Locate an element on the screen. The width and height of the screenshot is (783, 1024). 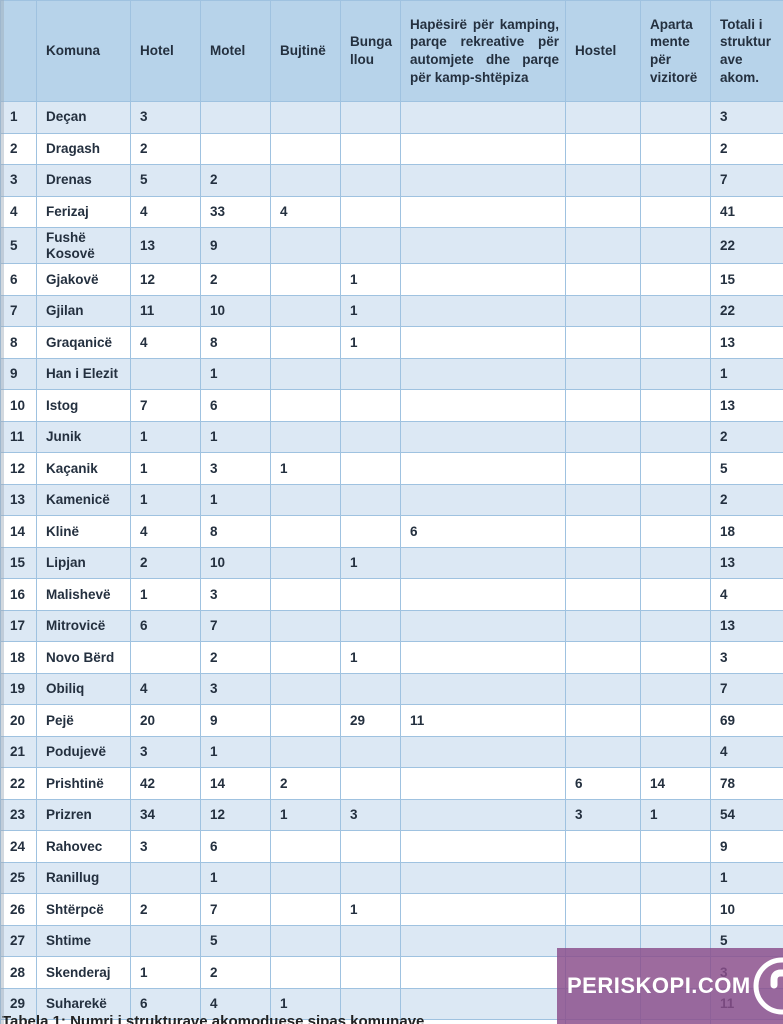
cell-total: 9 is located at coordinates (746, 846).